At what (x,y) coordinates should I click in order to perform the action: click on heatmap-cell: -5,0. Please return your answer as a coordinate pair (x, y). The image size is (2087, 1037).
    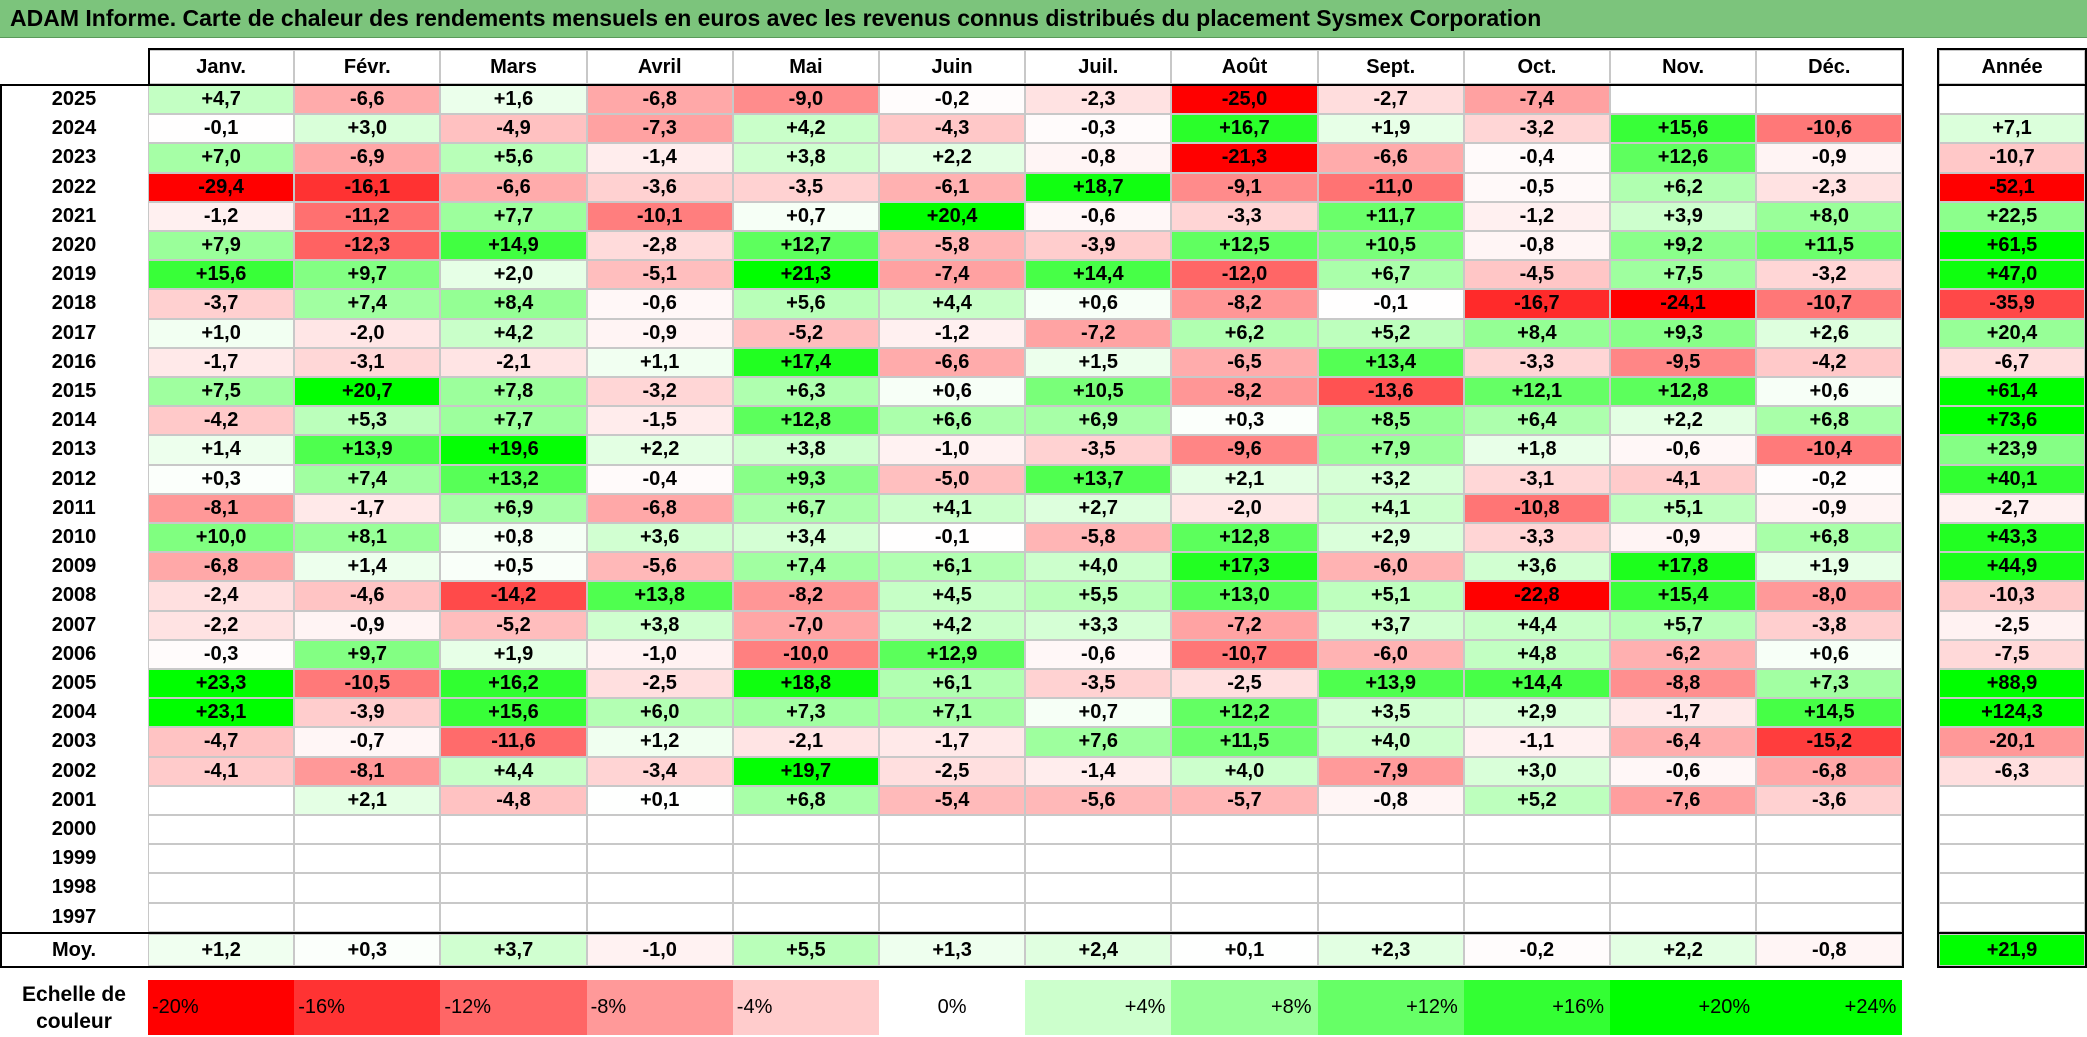
    Looking at the image, I should click on (952, 479).